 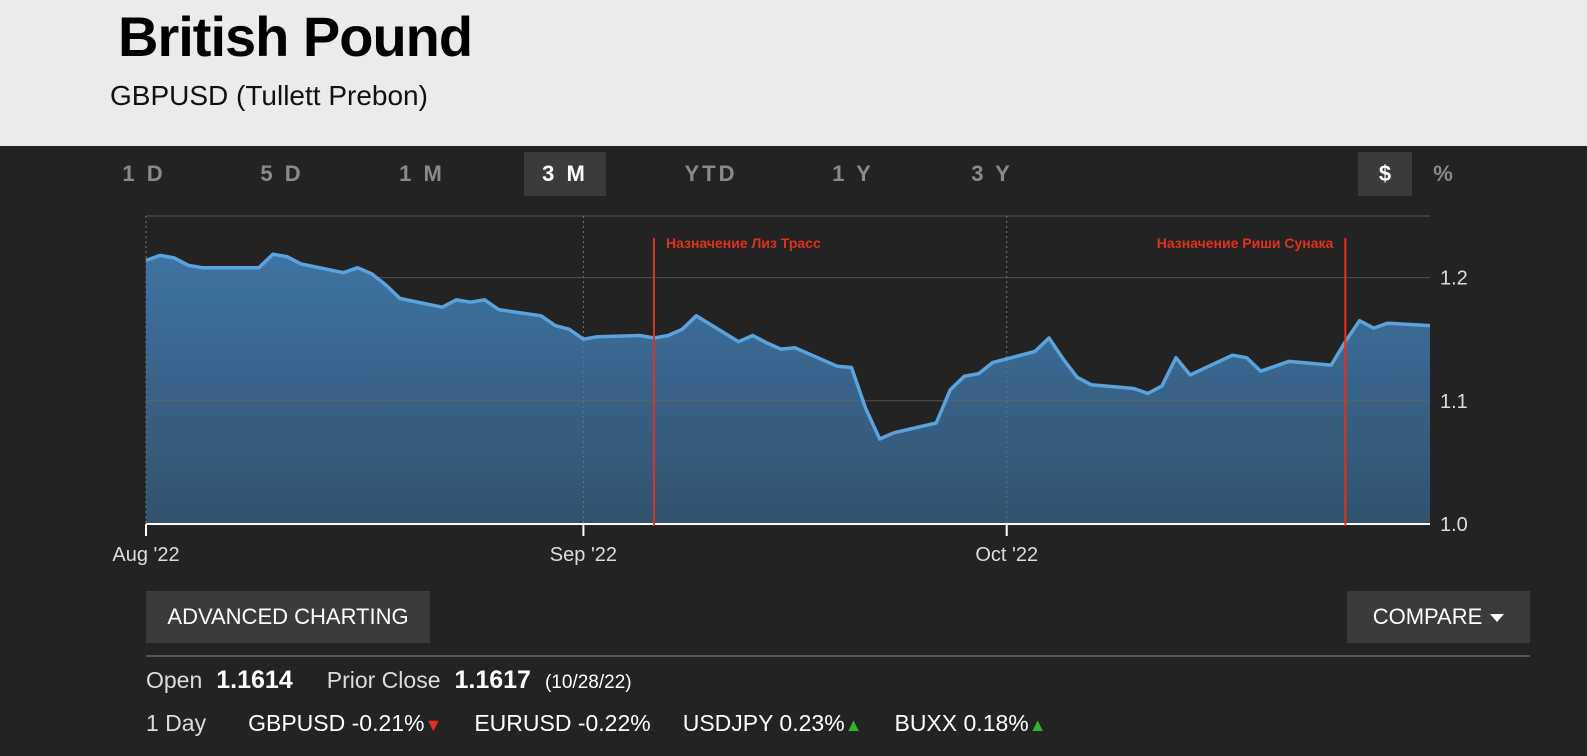 I want to click on percent-toggle: %, so click(x=1443, y=173).